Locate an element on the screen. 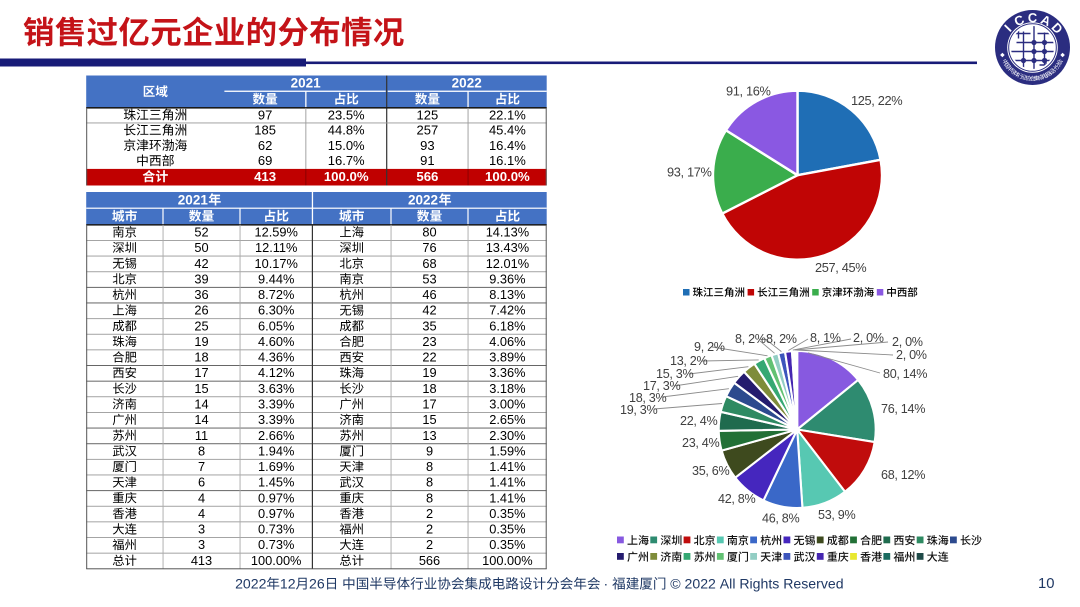  svg-text: 16.7% is located at coordinates (346, 160).